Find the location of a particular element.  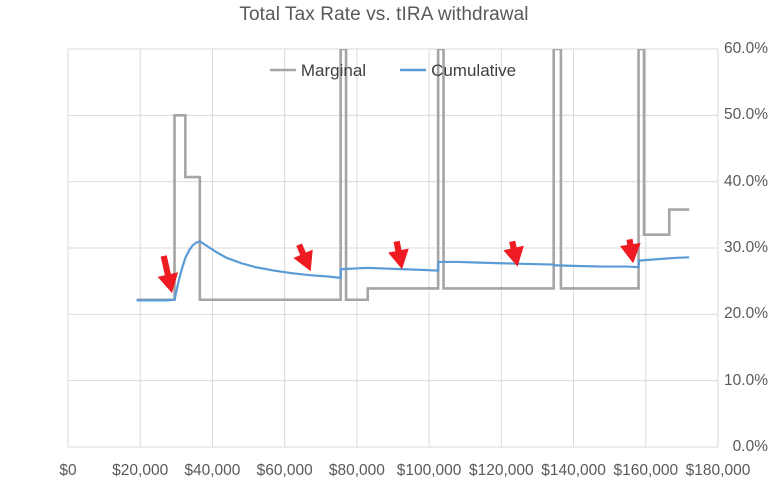

annotation-arrows is located at coordinates (399, 266).